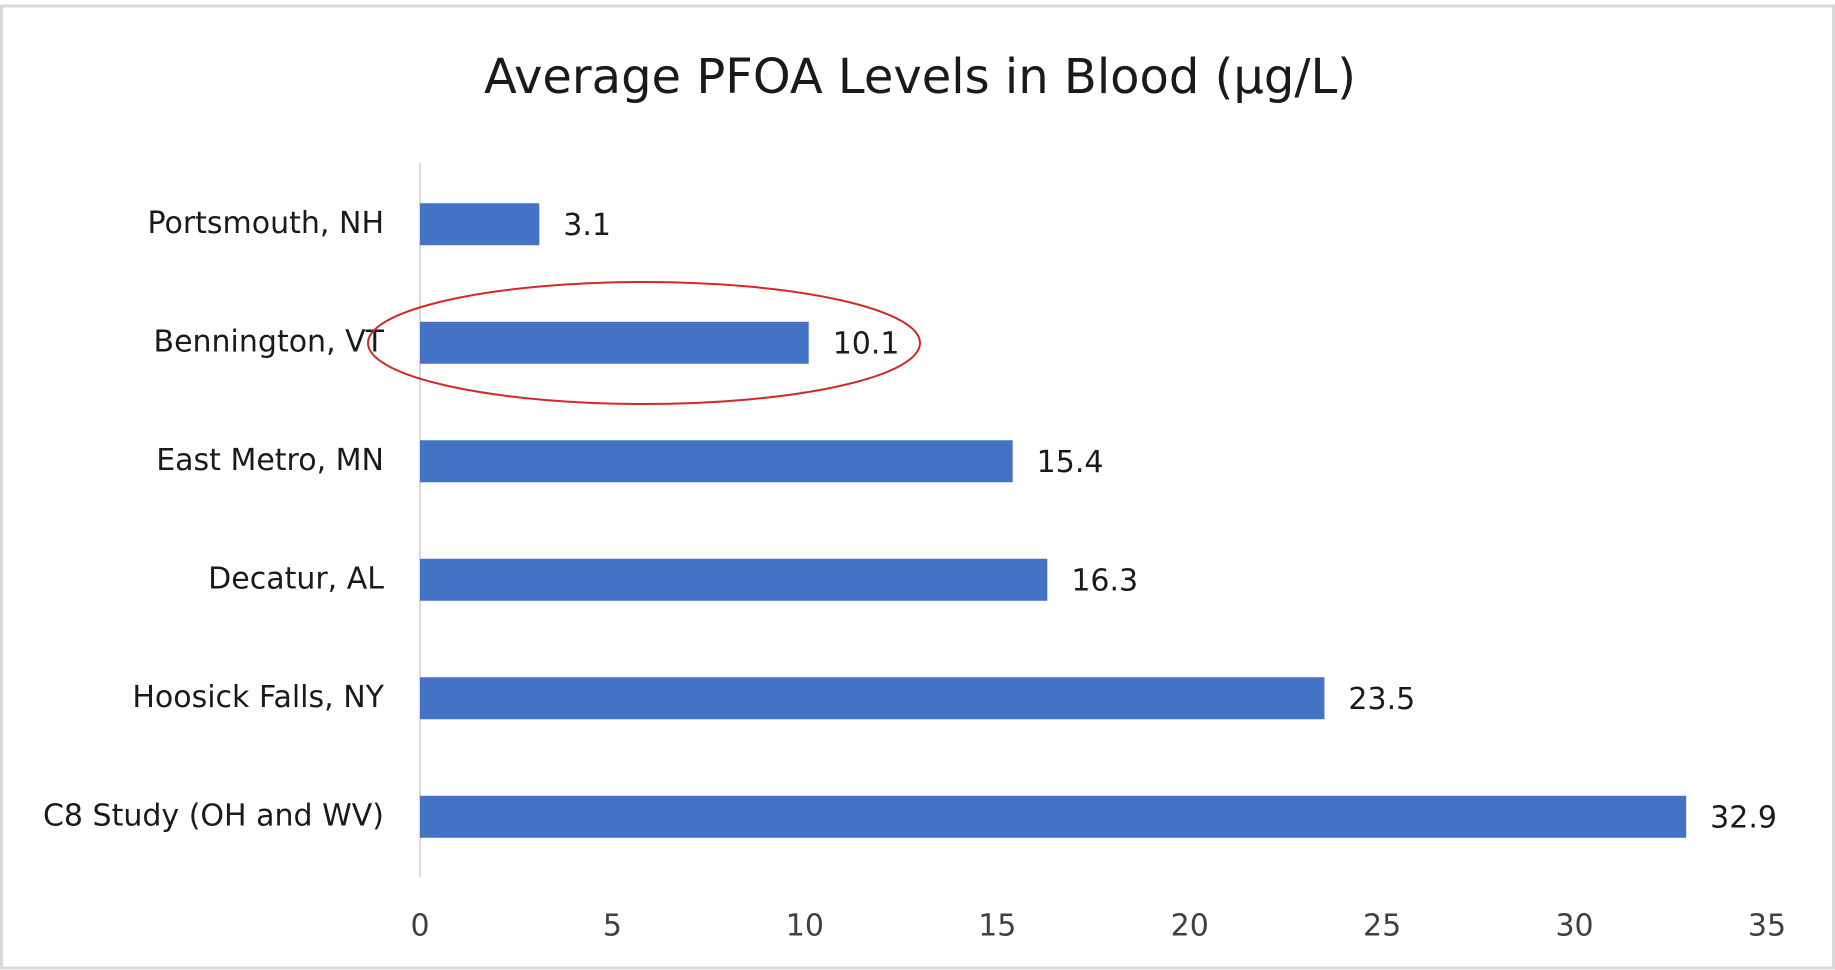 This screenshot has width=1835, height=970. What do you see at coordinates (920, 77) in the screenshot?
I see `chart-title: Average PFOA Levels in Blood (µg/L)` at bounding box center [920, 77].